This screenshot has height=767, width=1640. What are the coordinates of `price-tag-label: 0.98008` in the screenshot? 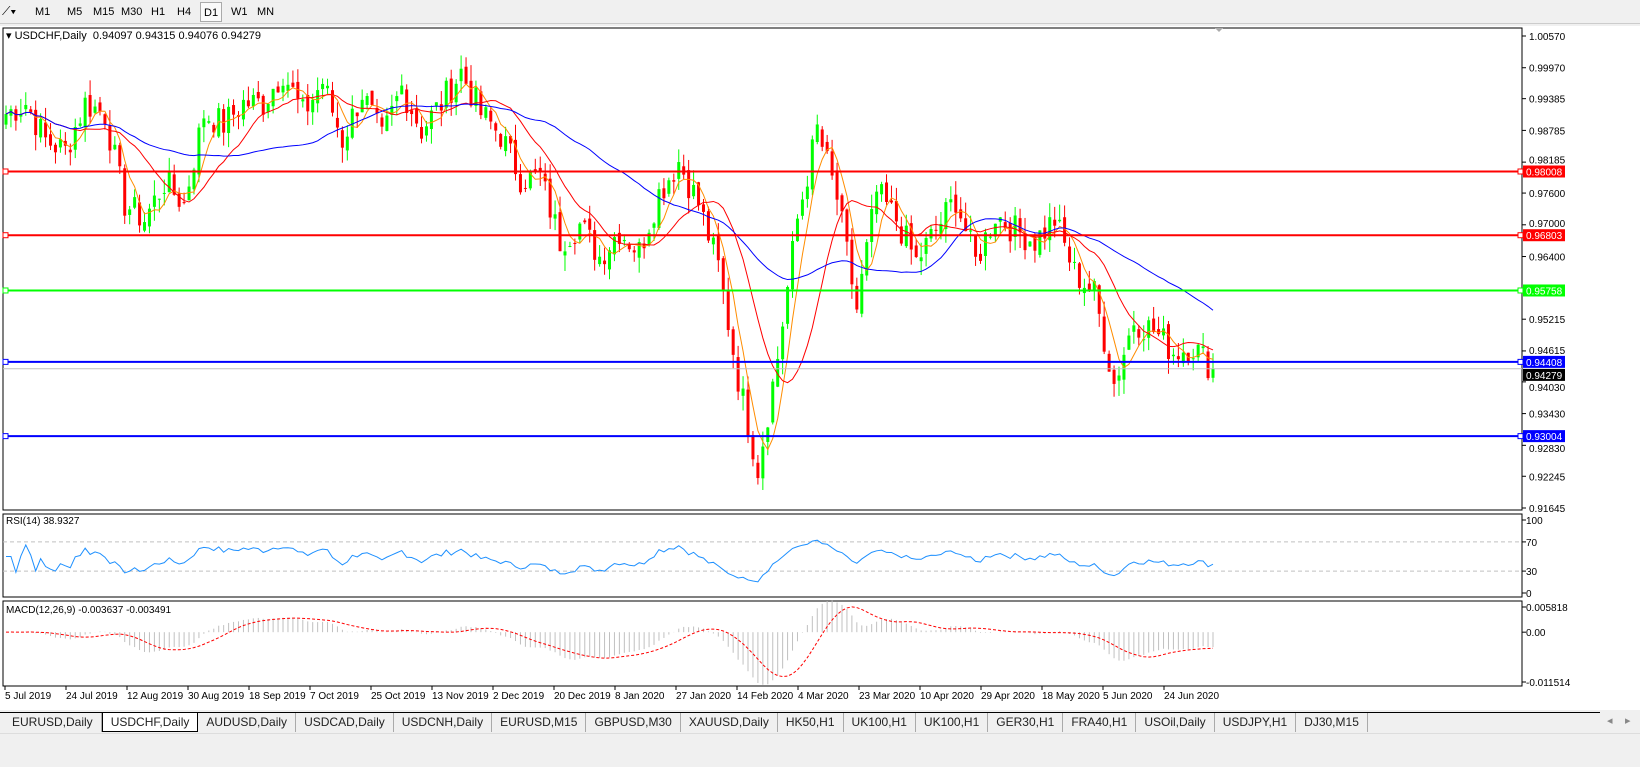 It's located at (1544, 172).